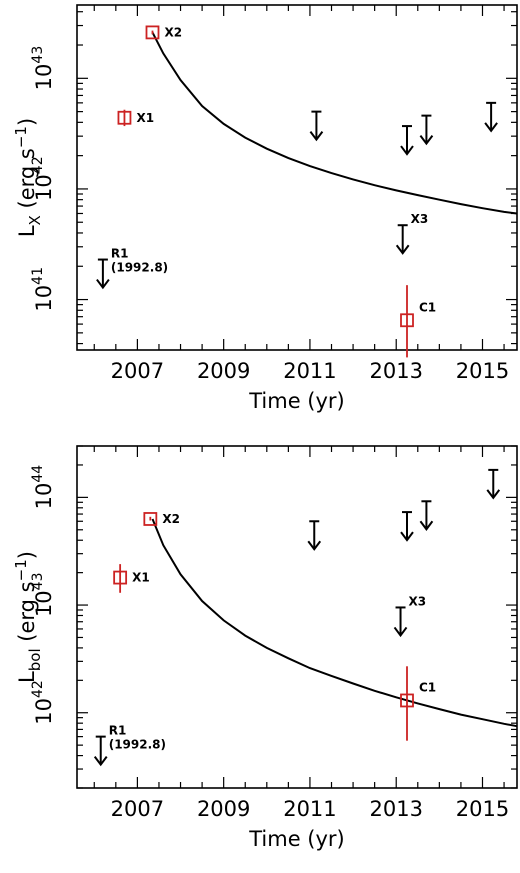 The width and height of the screenshot is (520, 873). I want to click on y-tick-label: 1041, so click(43, 289).